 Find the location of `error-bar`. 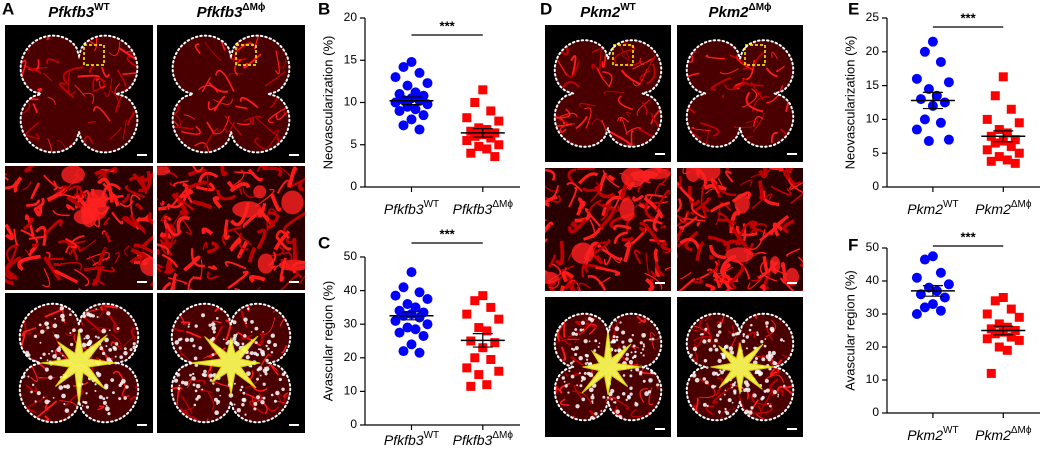

error-bar is located at coordinates (932, 100).